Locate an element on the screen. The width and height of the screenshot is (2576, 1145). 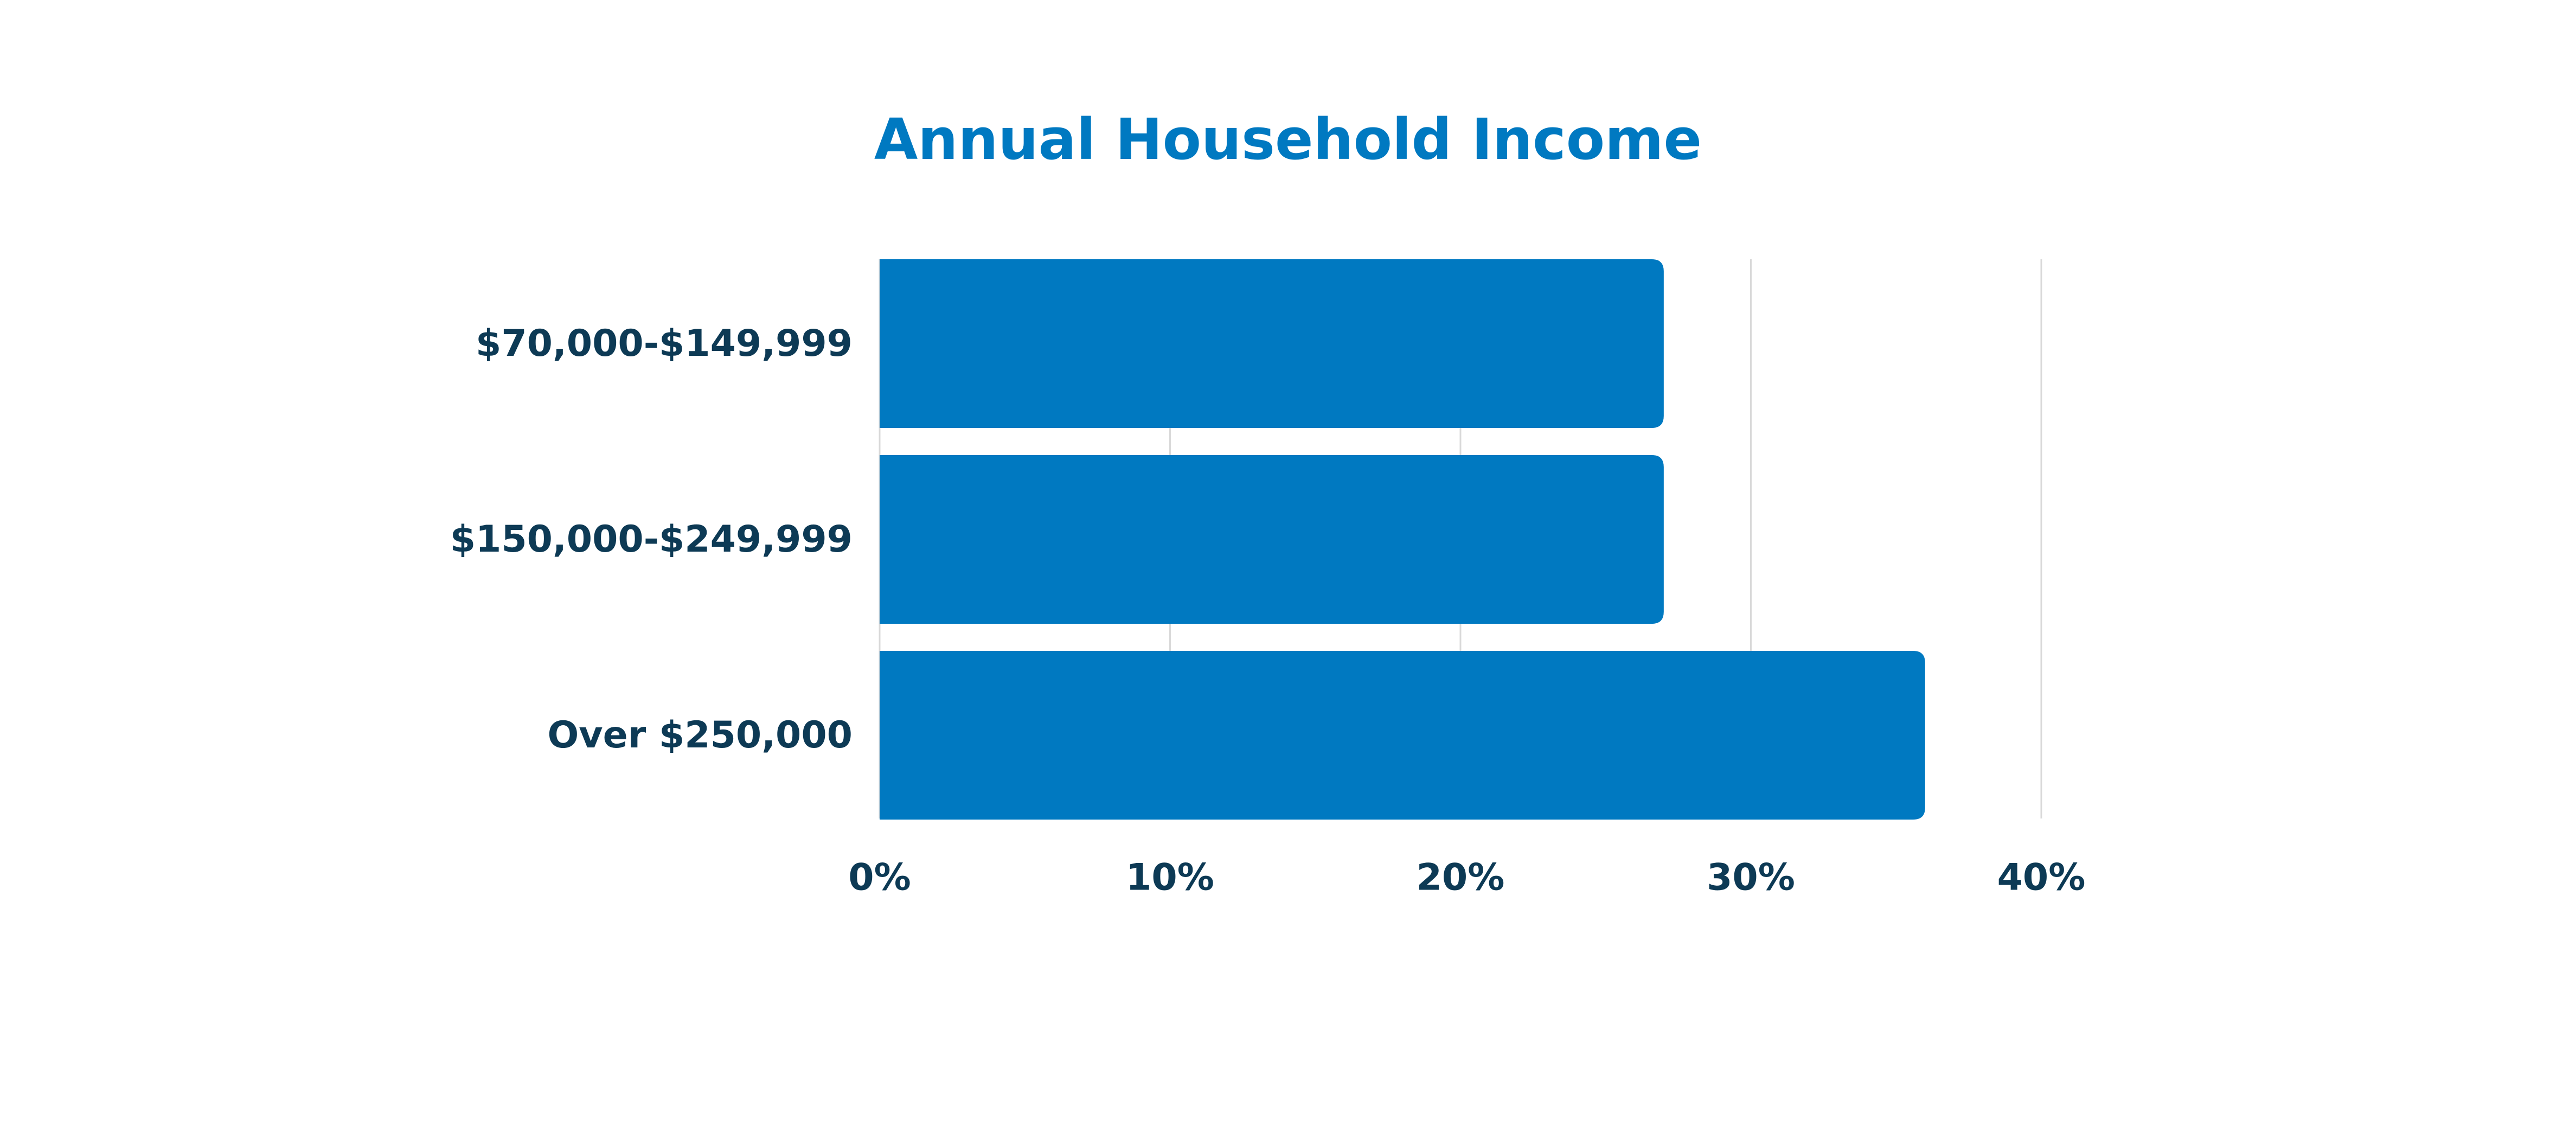
category-label-2: Over $250,000 is located at coordinates (700, 735).